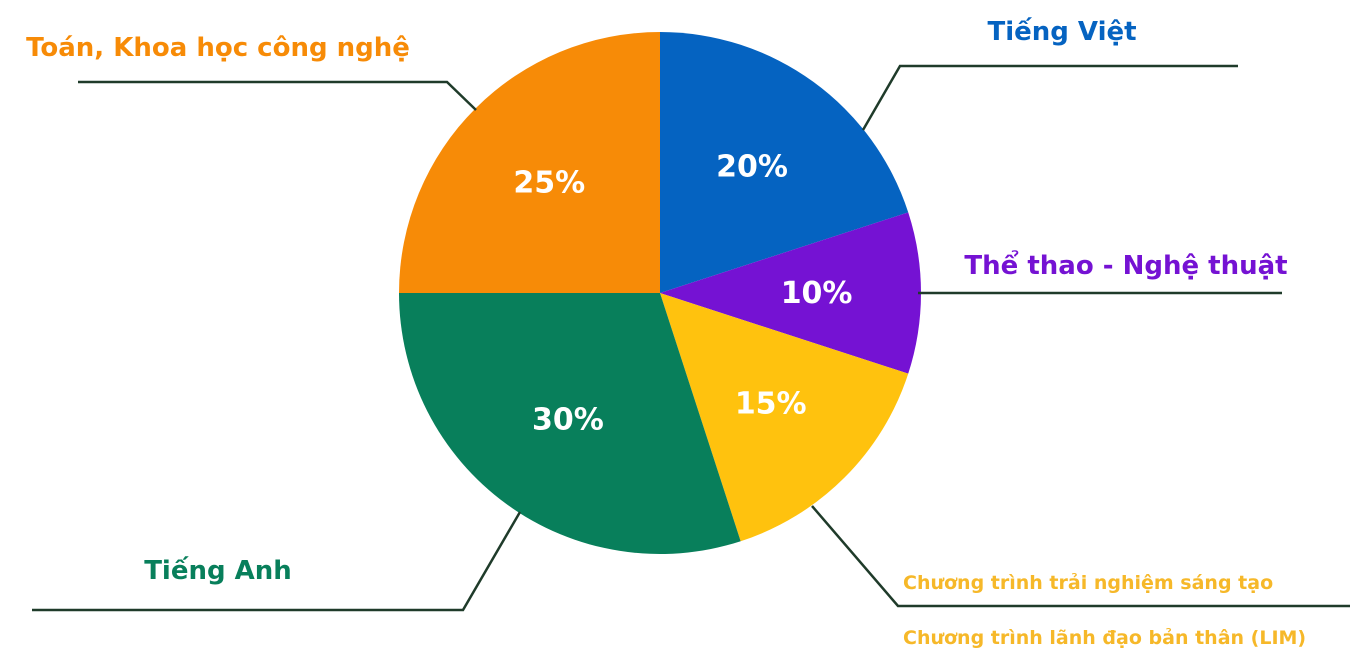 Image resolution: width=1361 pixels, height=651 pixels. I want to click on percent-labels-group: 20% 10% 15% 30% 25%, so click(682, 293).